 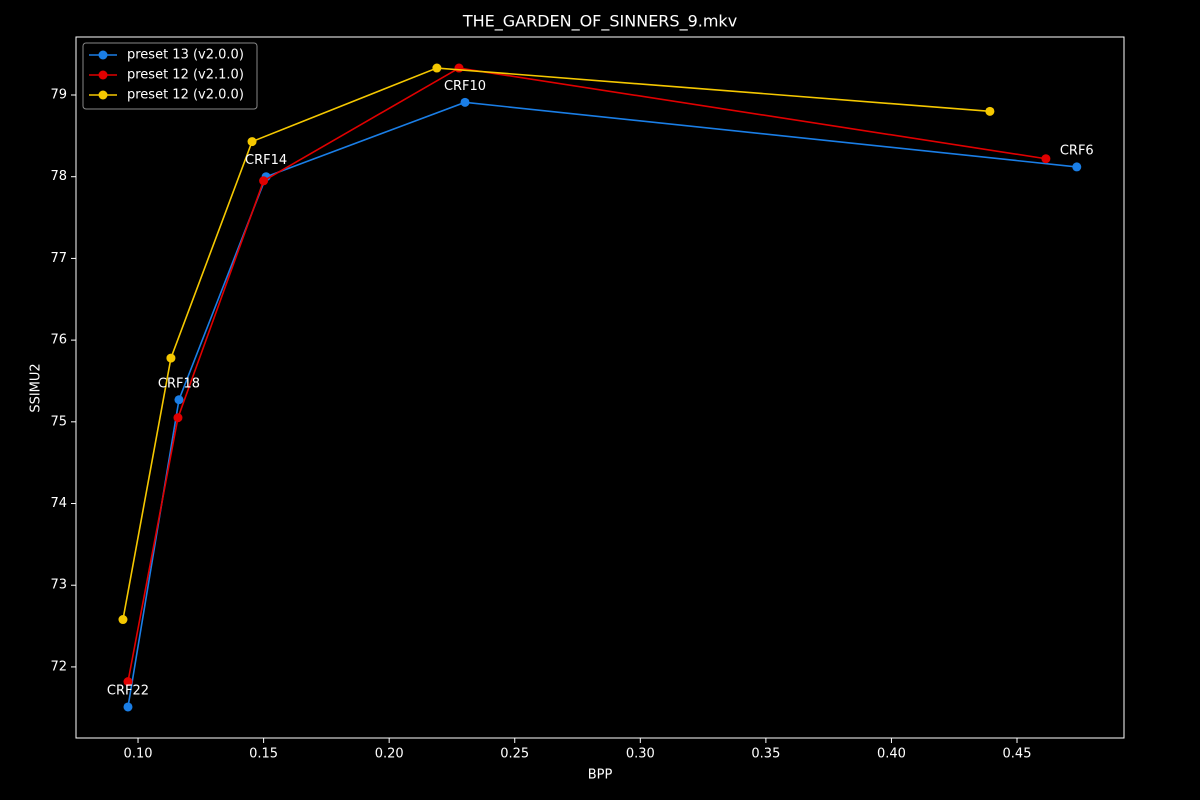 I want to click on legend-box, so click(x=170, y=76).